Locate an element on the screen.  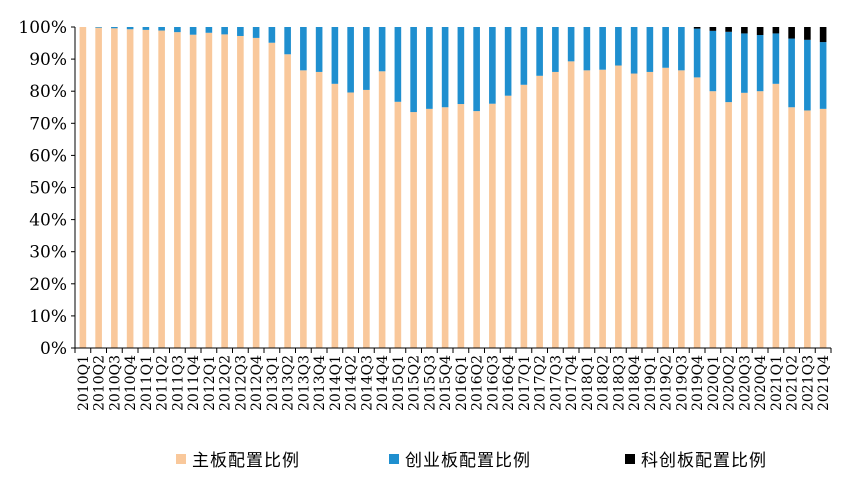
bar-segment-s0-2019Q1 is located at coordinates (650, 209).